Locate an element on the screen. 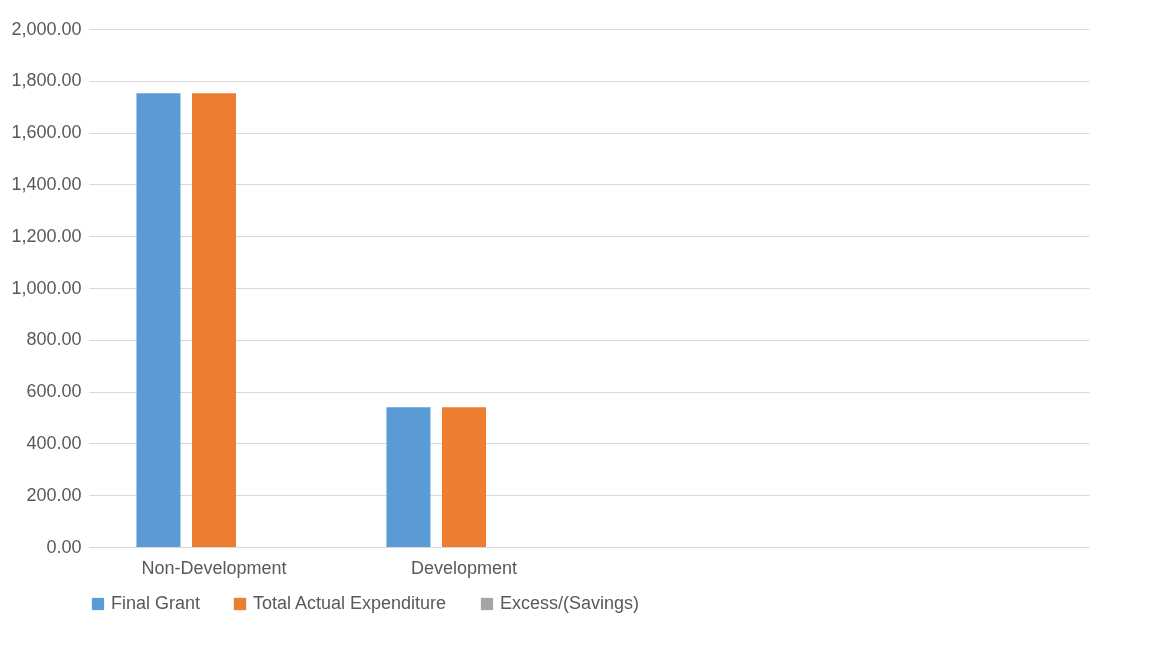  x-tick-label: Development is located at coordinates (464, 567).